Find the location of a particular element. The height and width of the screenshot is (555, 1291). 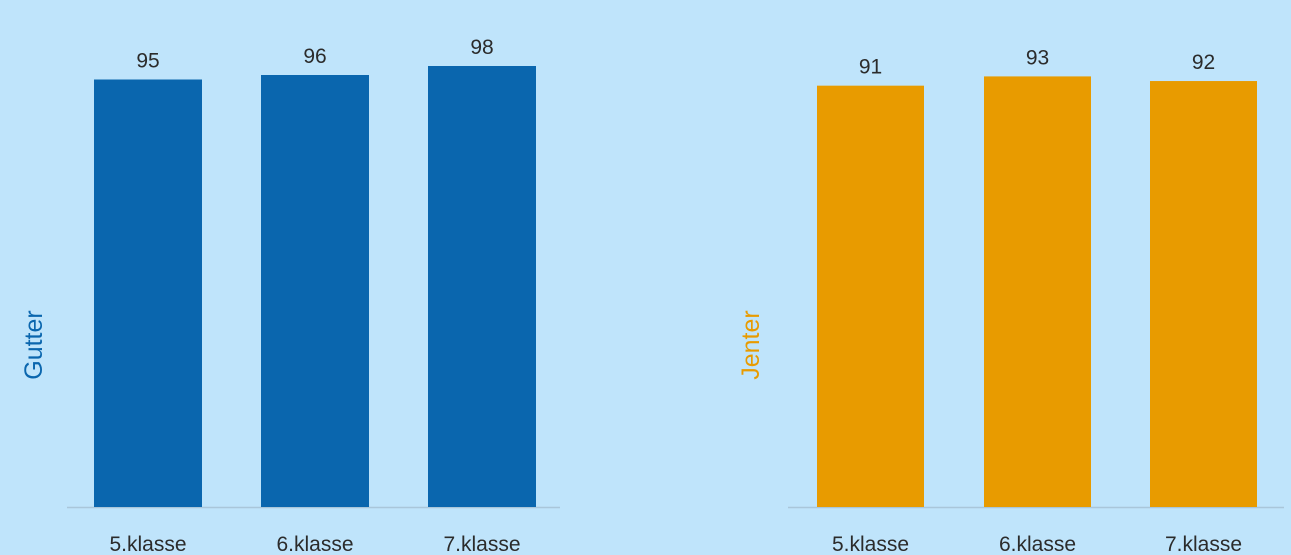

data-label-boys-3: 98 is located at coordinates (481, 47).